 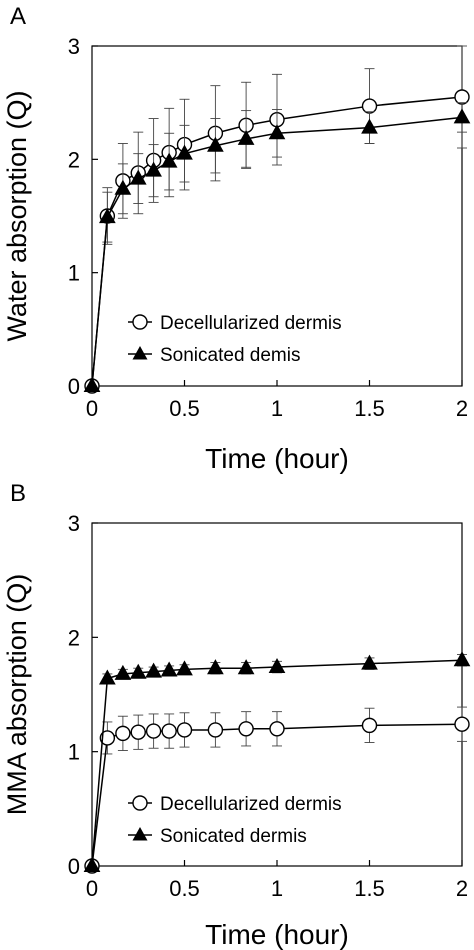 I want to click on legend-label: Sonicated demis, so click(x=230, y=355).